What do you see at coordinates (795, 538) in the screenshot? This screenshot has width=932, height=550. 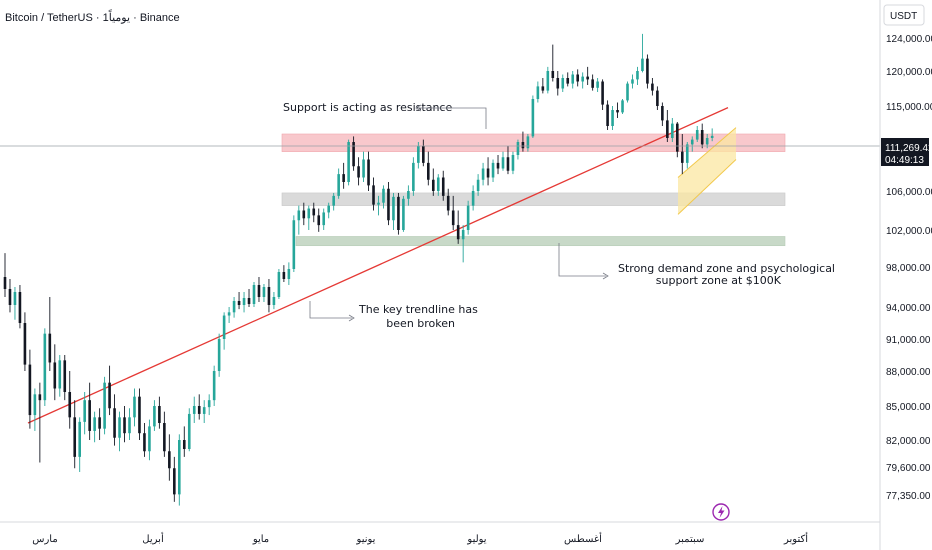 I see `x-tick-label: أكتوبر` at bounding box center [795, 538].